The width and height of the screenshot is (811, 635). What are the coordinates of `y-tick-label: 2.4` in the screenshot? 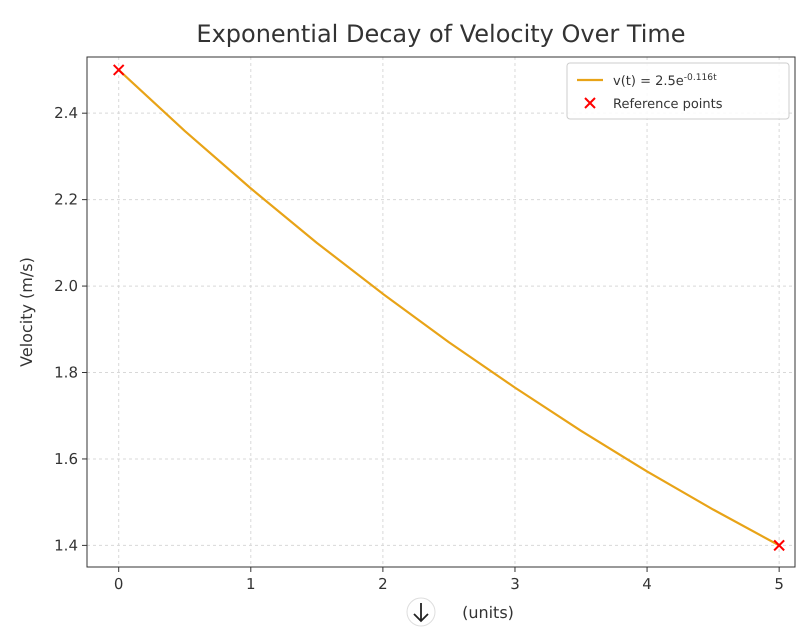 It's located at (66, 113).